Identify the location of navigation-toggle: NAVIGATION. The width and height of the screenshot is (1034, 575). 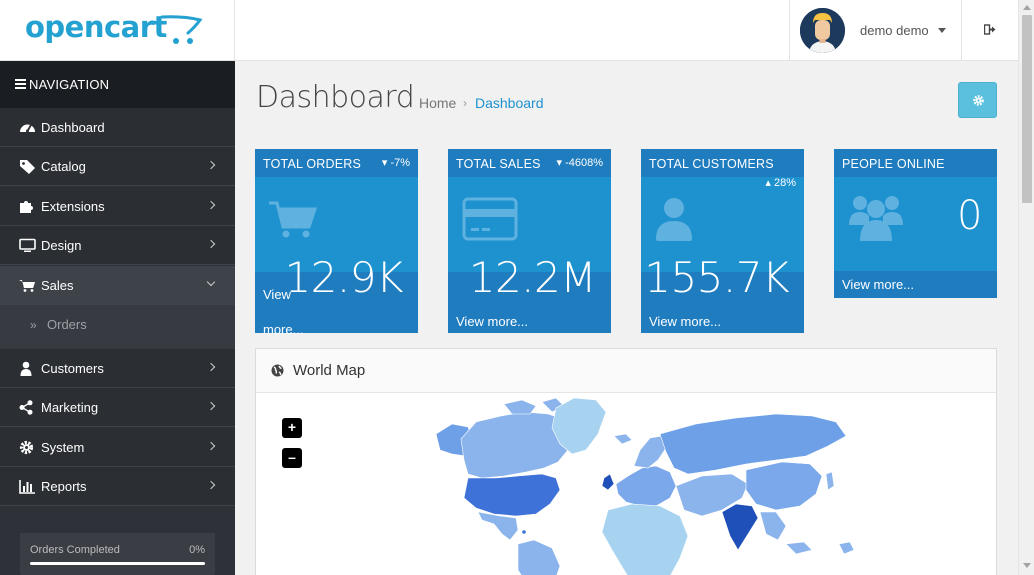
(117, 84).